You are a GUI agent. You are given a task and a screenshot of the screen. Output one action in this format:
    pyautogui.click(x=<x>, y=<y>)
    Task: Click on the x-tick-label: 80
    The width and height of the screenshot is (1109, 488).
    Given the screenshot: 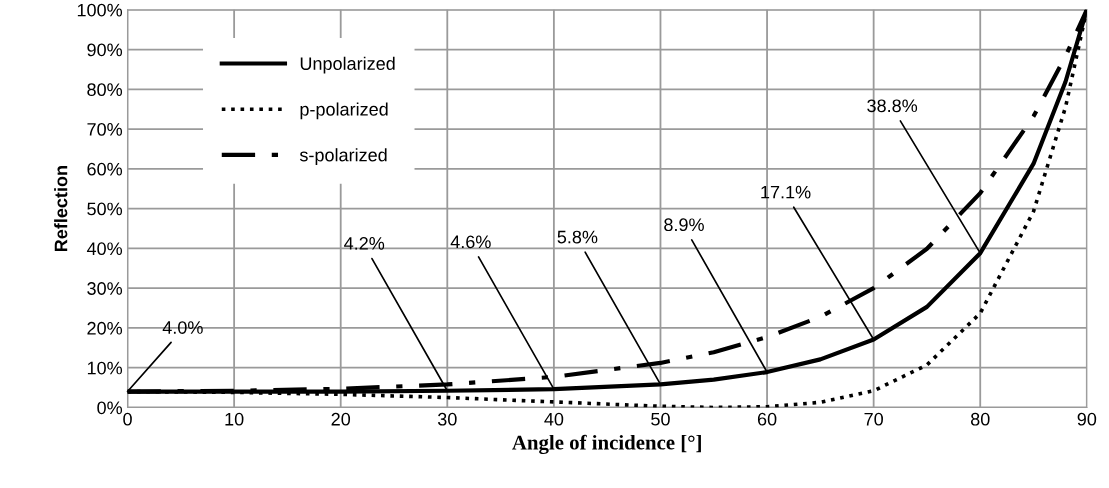 What is the action you would take?
    pyautogui.click(x=980, y=419)
    